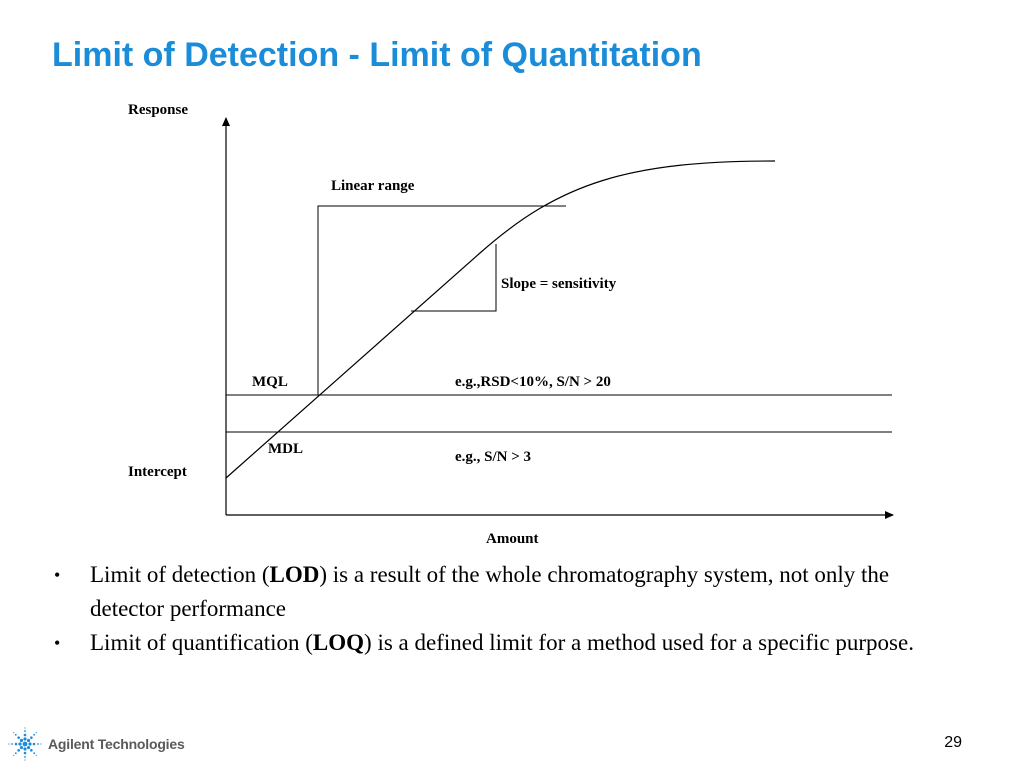 Image resolution: width=1024 pixels, height=768 pixels. I want to click on mql-criteria-label: e.g.,RSD<10%, S/N > 20, so click(533, 382).